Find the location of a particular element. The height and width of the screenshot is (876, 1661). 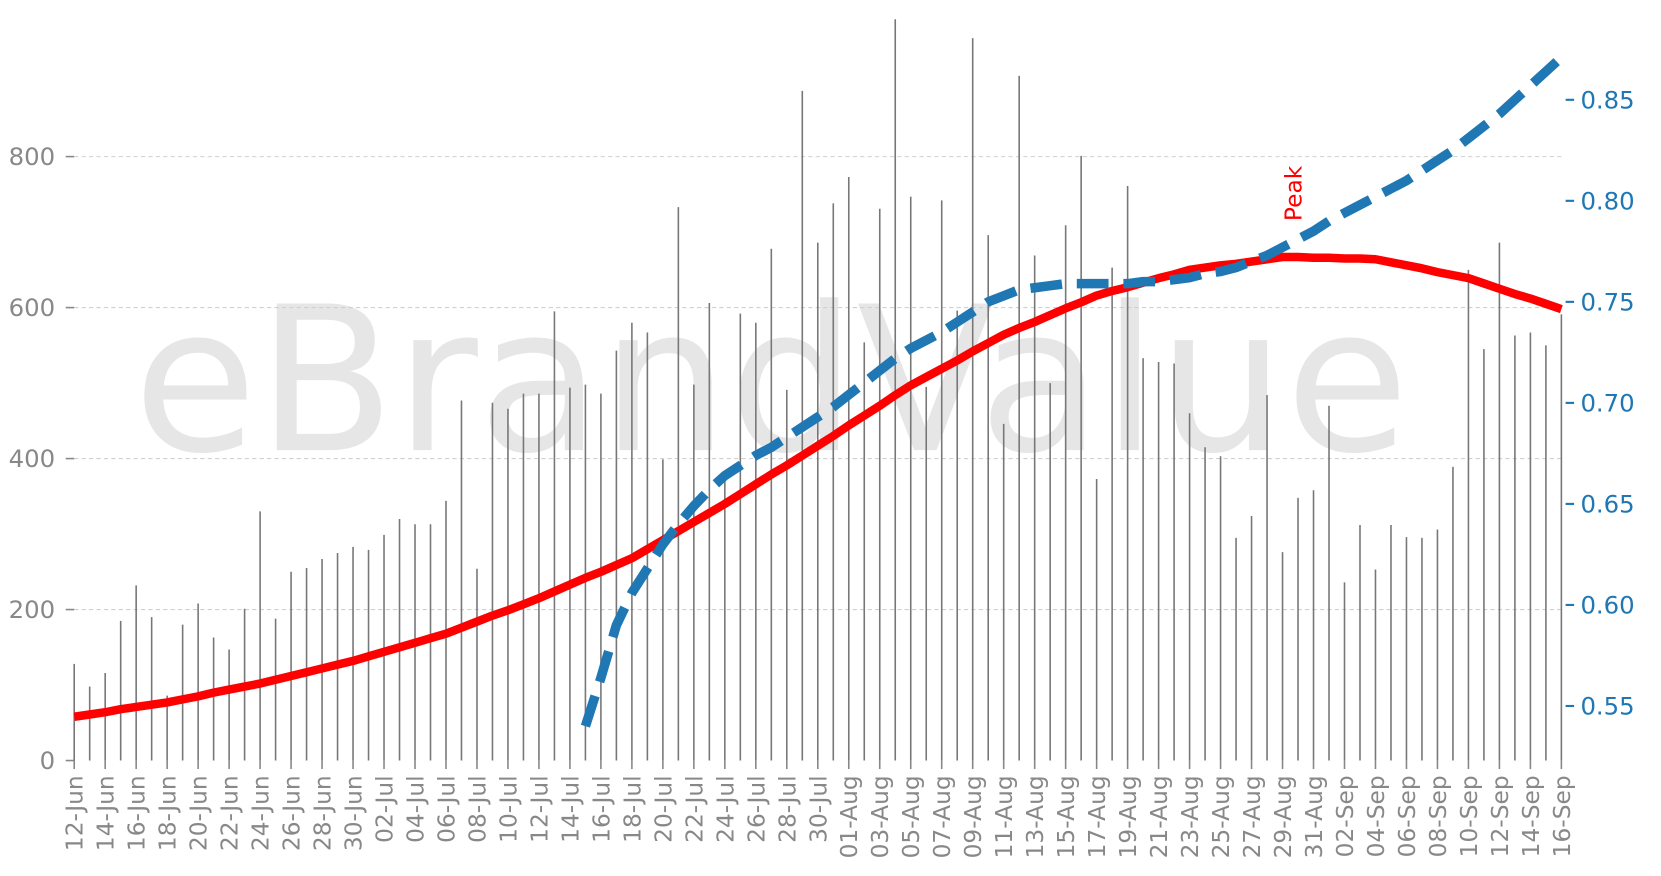

x-tick-label: 16-Jul is located at coordinates (601, 808).